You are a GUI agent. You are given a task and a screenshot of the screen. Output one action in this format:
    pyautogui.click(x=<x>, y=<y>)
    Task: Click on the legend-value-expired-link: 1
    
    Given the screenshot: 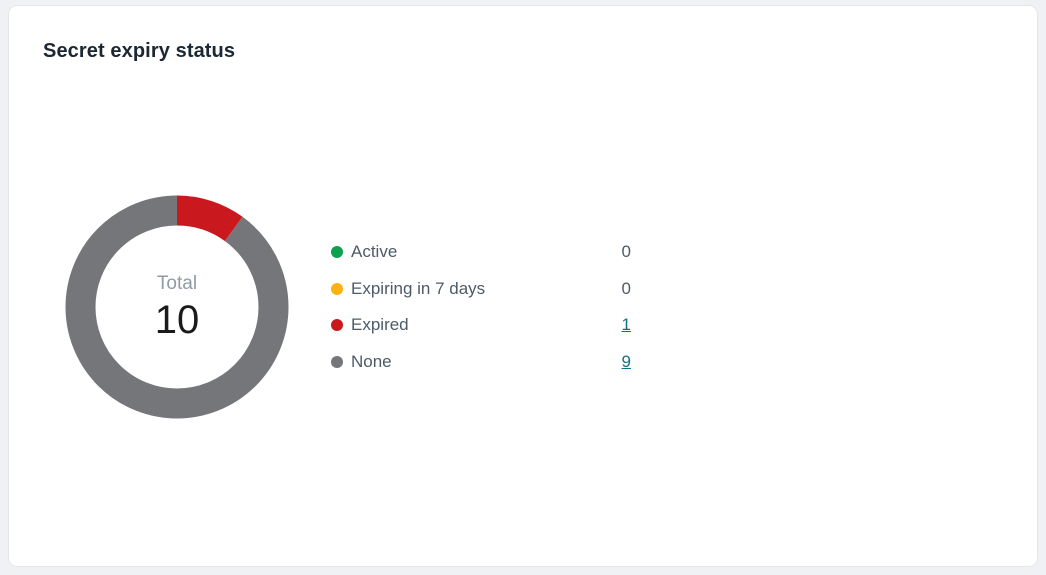 What is the action you would take?
    pyautogui.click(x=626, y=325)
    